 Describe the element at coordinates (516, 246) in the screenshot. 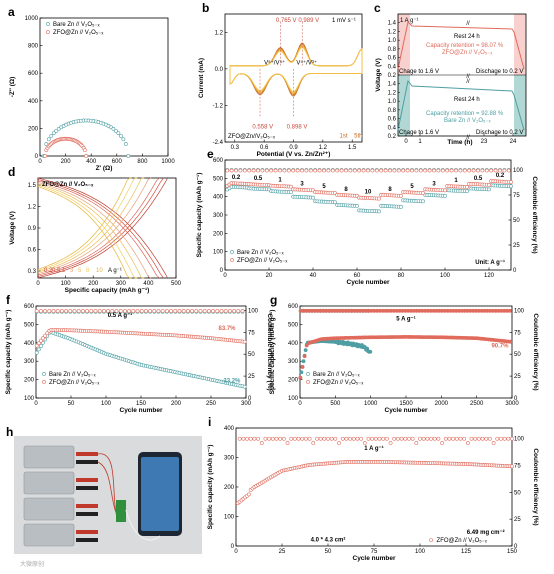

I see `y2-tick-label: 25` at that location.